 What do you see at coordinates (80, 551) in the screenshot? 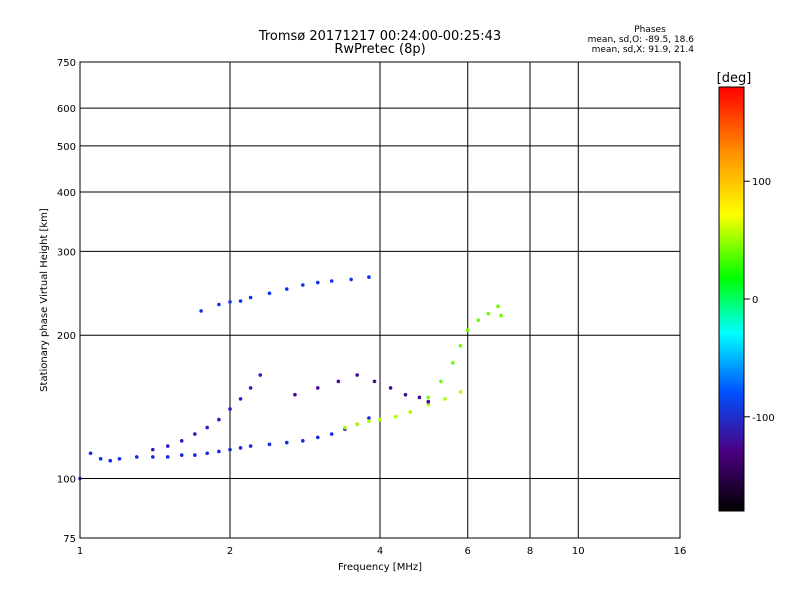
I see `x-tick-label: 1` at bounding box center [80, 551].